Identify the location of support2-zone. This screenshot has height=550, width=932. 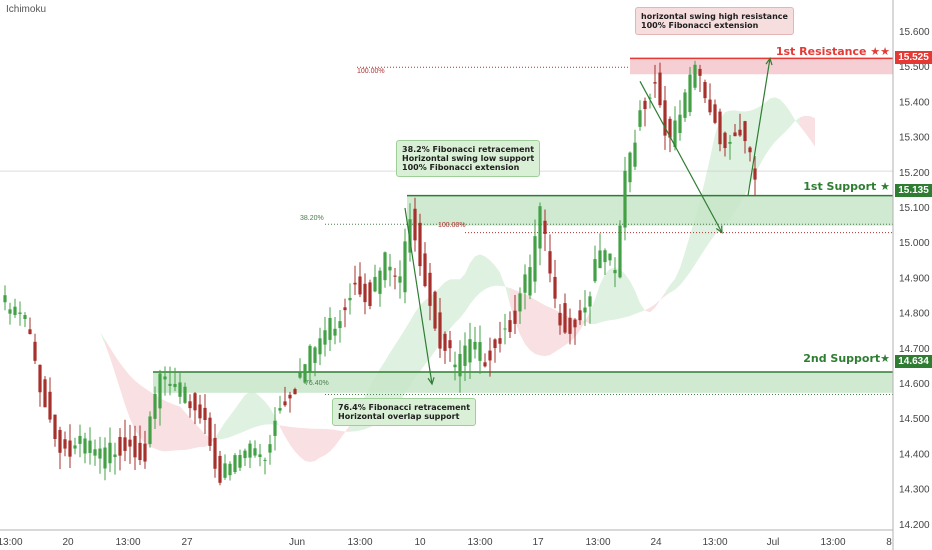
(523, 382).